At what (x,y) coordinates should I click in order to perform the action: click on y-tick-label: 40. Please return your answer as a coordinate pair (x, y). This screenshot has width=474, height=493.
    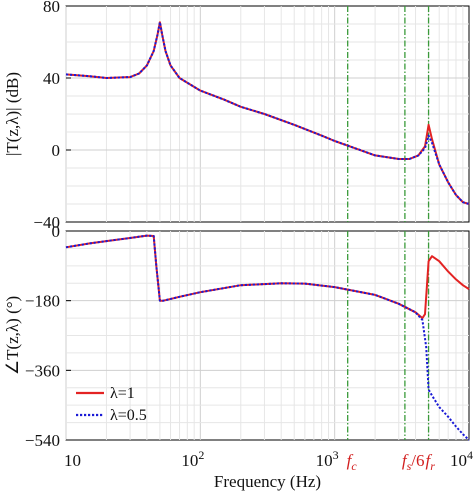
    Looking at the image, I should click on (51, 78).